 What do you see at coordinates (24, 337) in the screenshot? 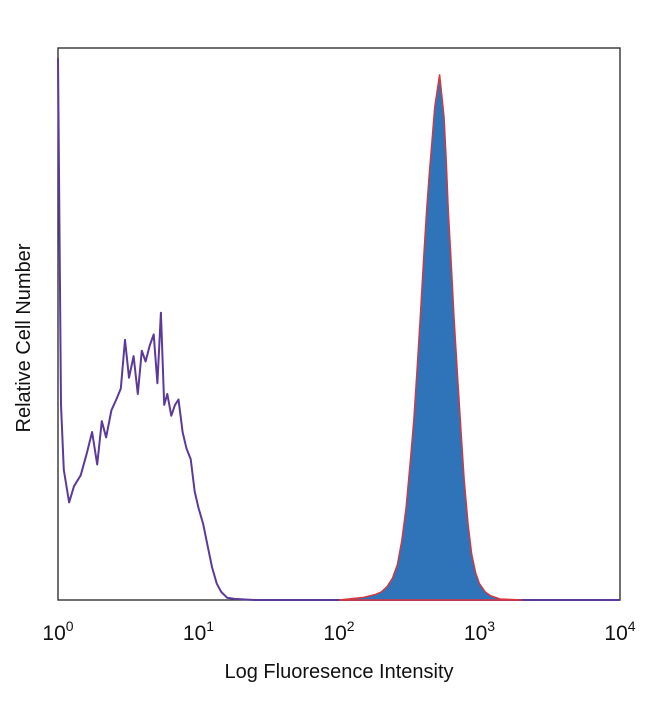
I see `y-axis-label: Relative Cell Number` at bounding box center [24, 337].